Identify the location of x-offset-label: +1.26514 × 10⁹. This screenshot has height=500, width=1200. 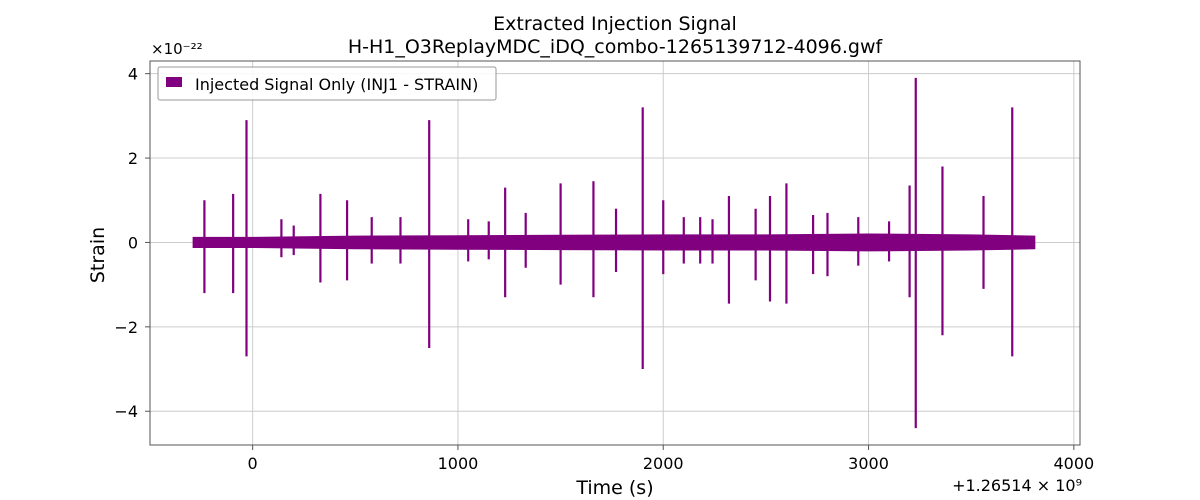
(1017, 485).